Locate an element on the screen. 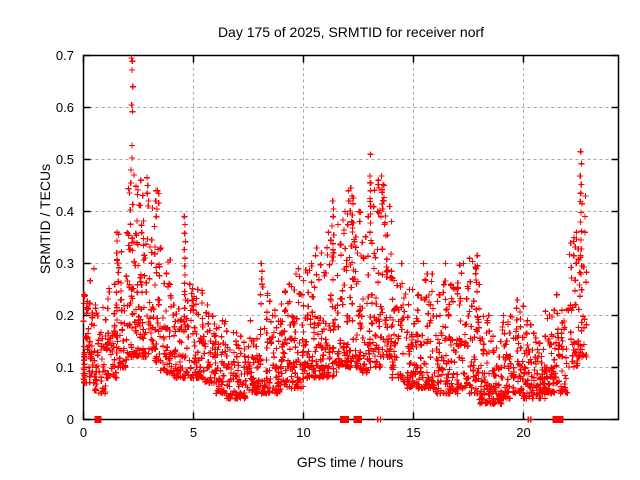 This screenshot has width=640, height=480. x-tick-label: 10 is located at coordinates (303, 432).